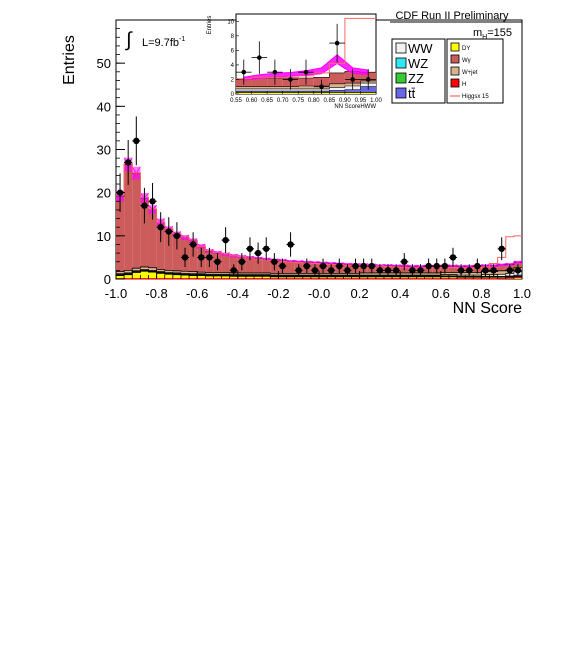  What do you see at coordinates (156, 293) in the screenshot?
I see `x-tick-label-1: -0.8` at bounding box center [156, 293].